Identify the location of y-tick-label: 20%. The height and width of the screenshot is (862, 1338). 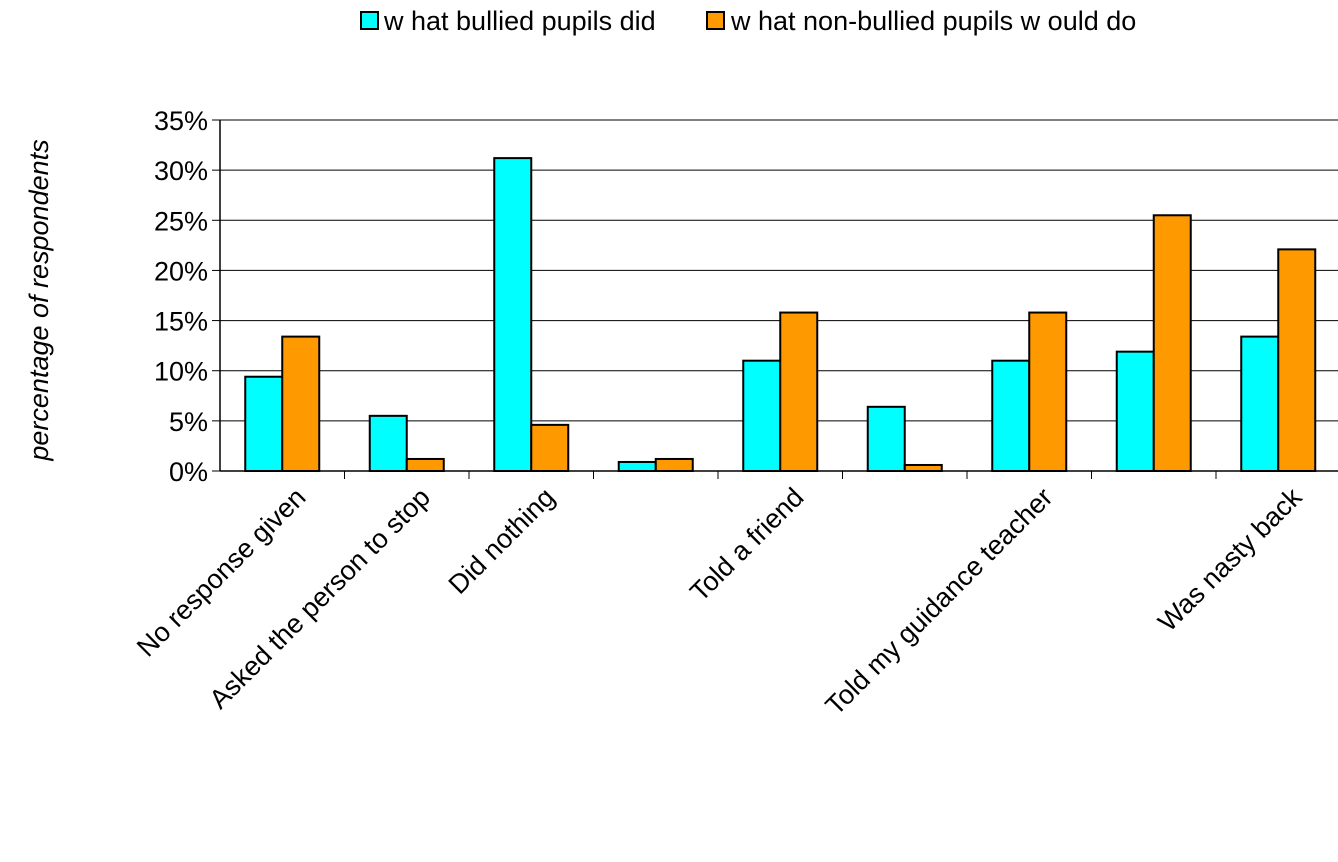
(181, 271).